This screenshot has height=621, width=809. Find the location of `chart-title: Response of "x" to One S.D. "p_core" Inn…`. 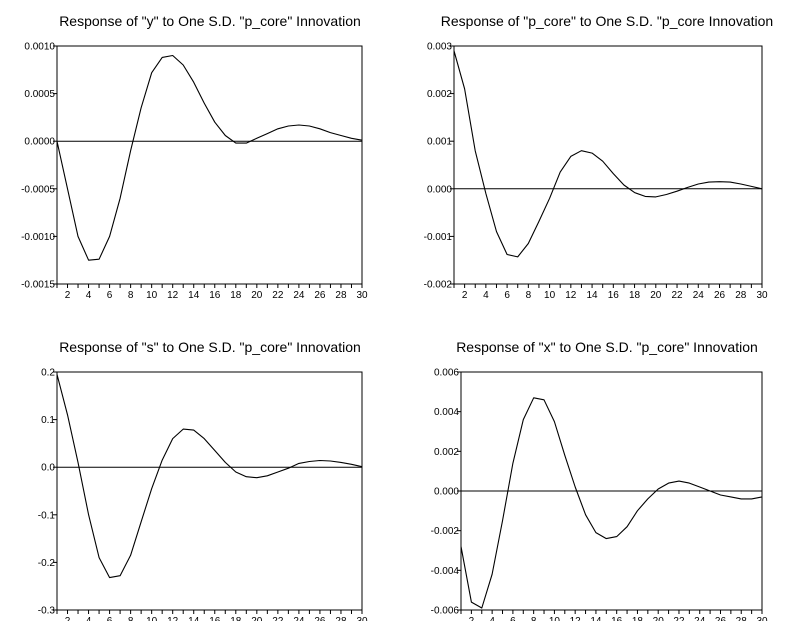

chart-title: Response of "x" to One S.D. "p_core" Inn… is located at coordinates (607, 347).